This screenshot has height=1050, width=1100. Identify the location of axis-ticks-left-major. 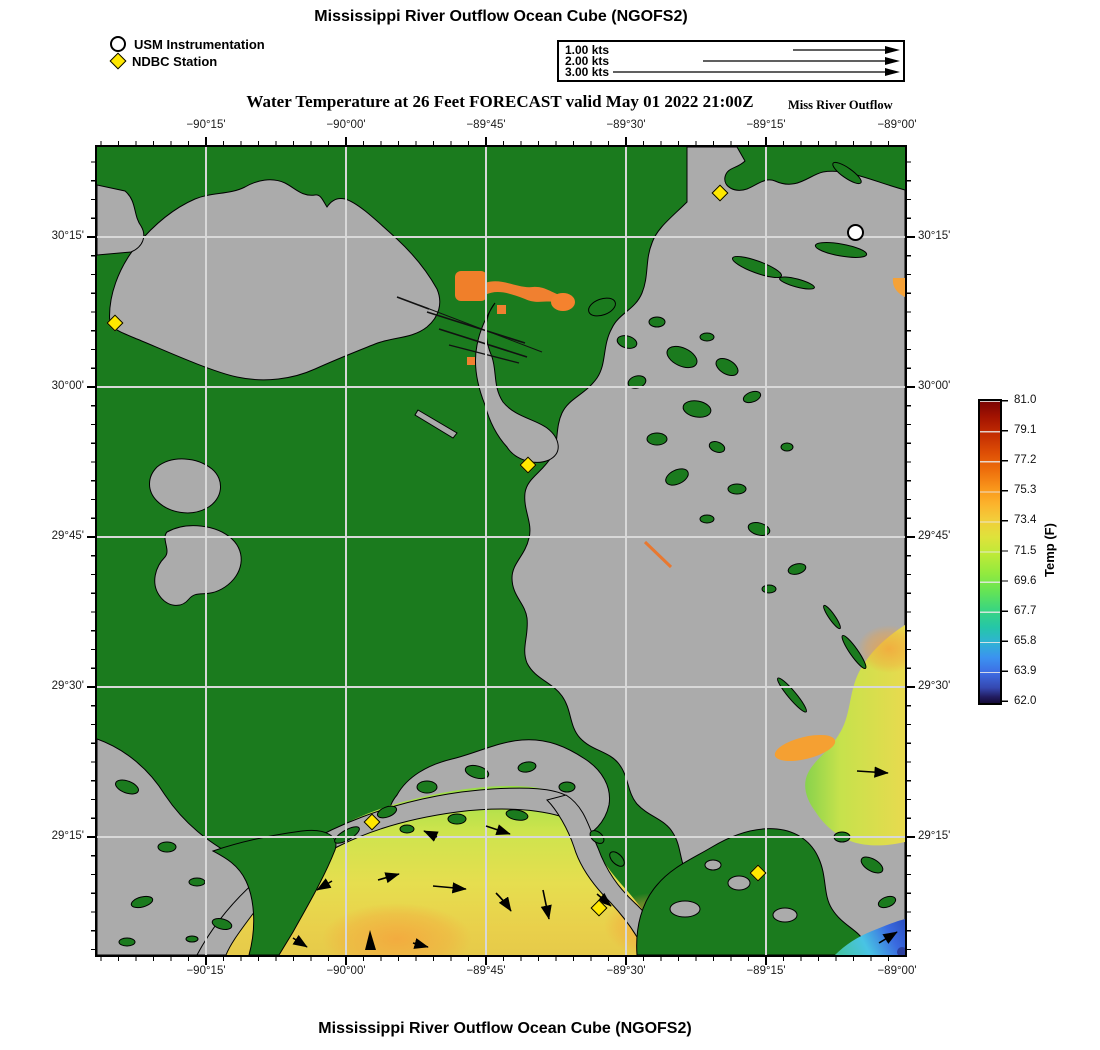
(91, 551).